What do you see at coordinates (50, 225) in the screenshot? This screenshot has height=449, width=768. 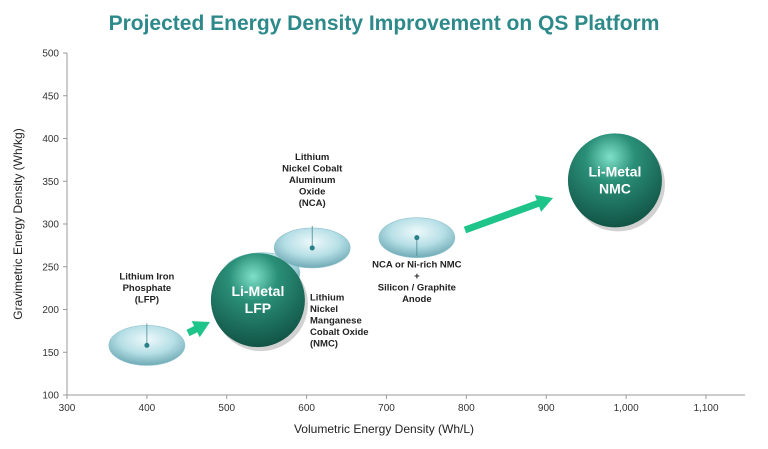 I see `y-tick-label: 300` at bounding box center [50, 225].